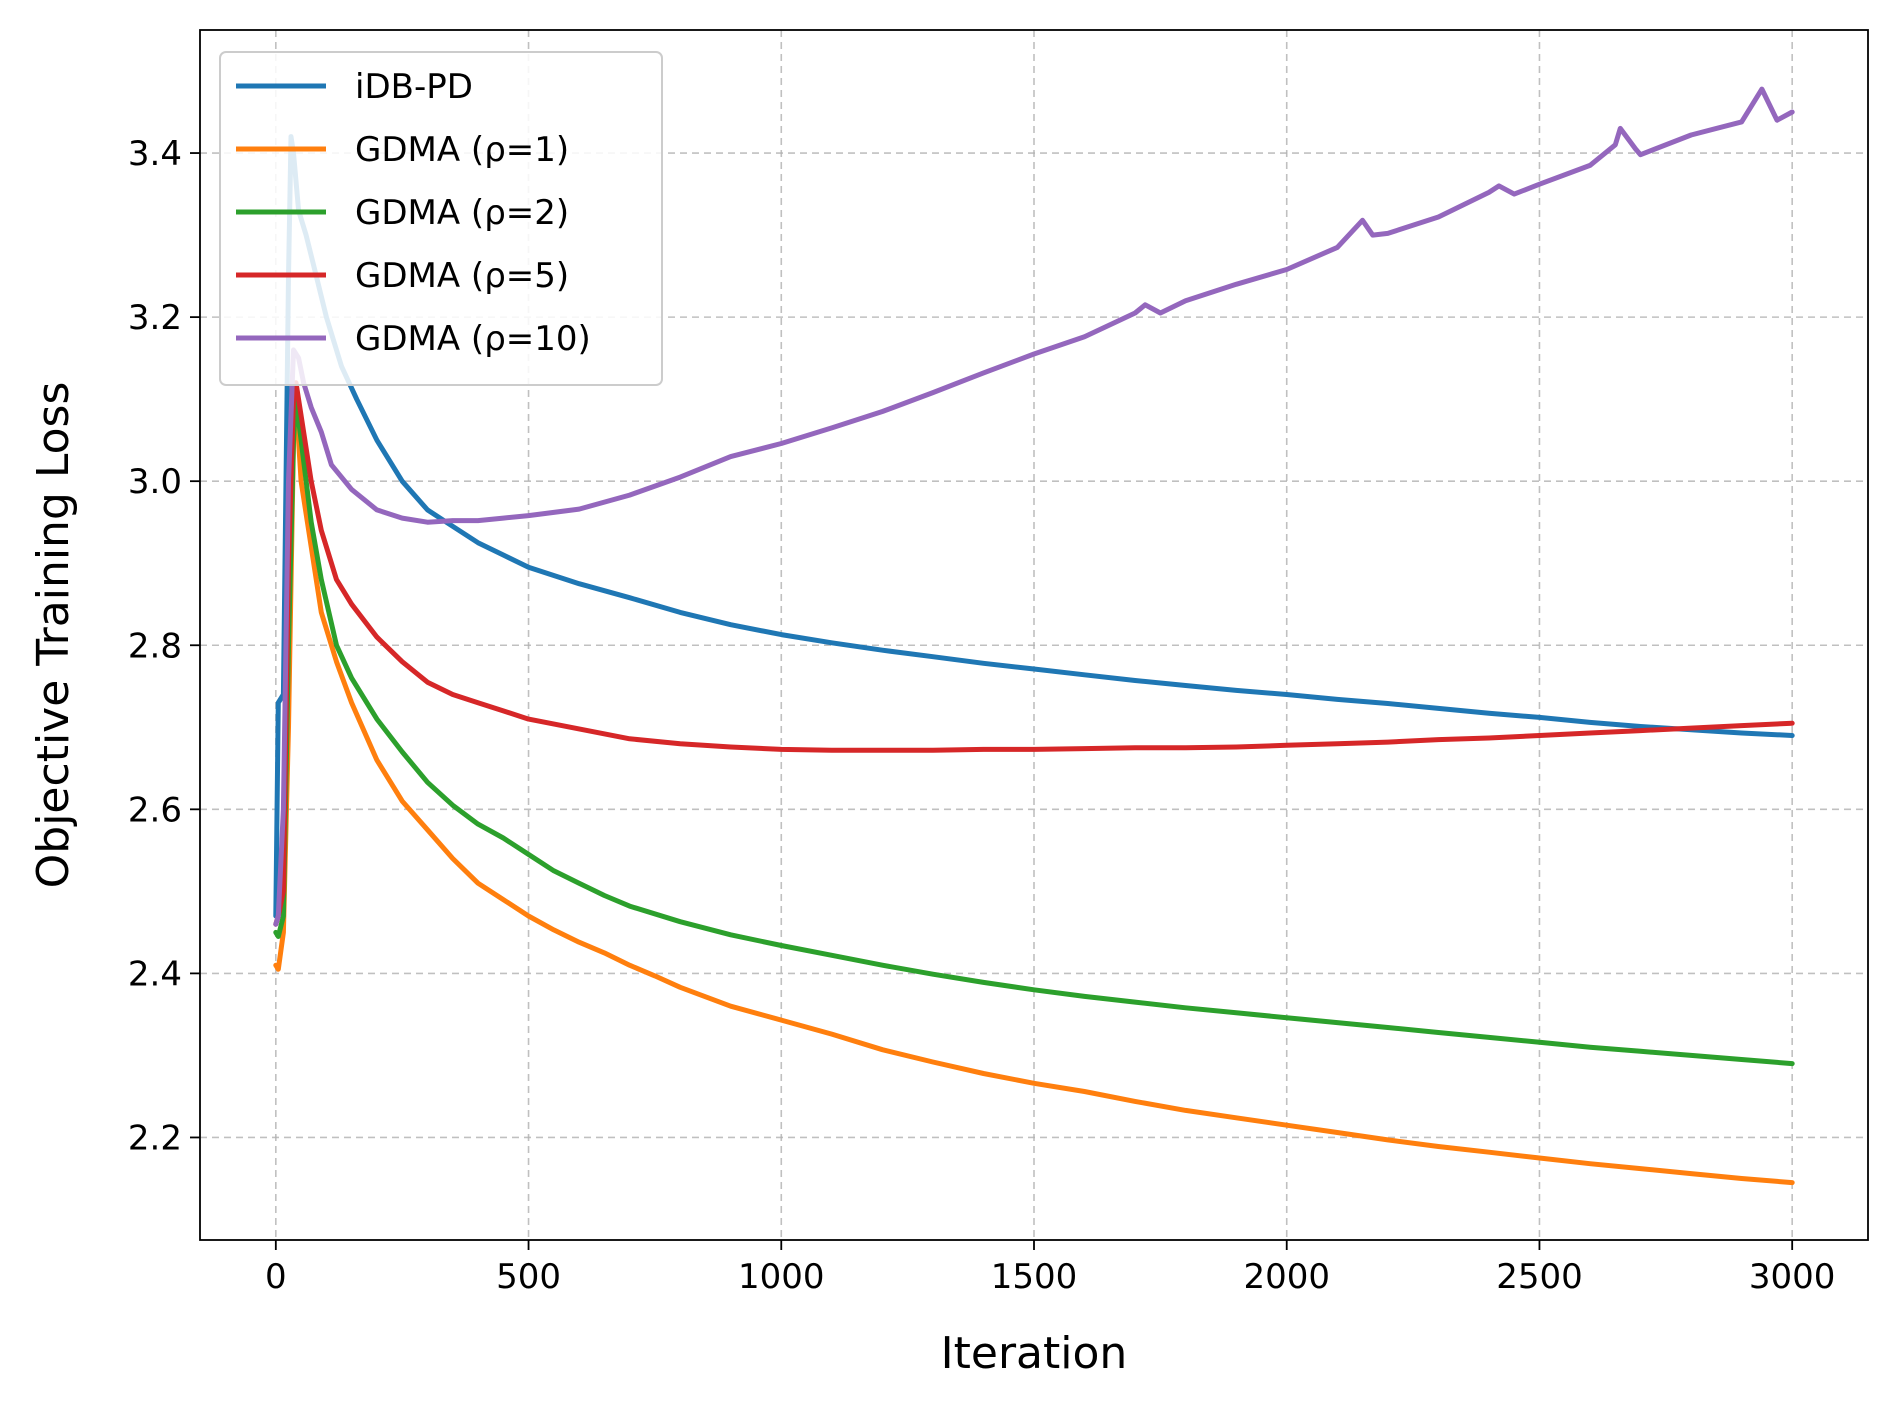 The image size is (1890, 1410). Describe the element at coordinates (155, 154) in the screenshot. I see `y-tick-label: 3.4` at that location.